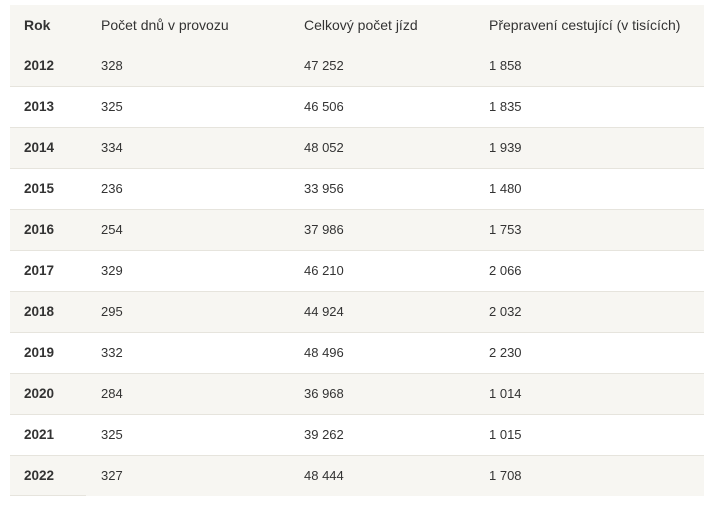 The width and height of the screenshot is (705, 507). What do you see at coordinates (589, 188) in the screenshot?
I see `cell-passengers: 1 480` at bounding box center [589, 188].